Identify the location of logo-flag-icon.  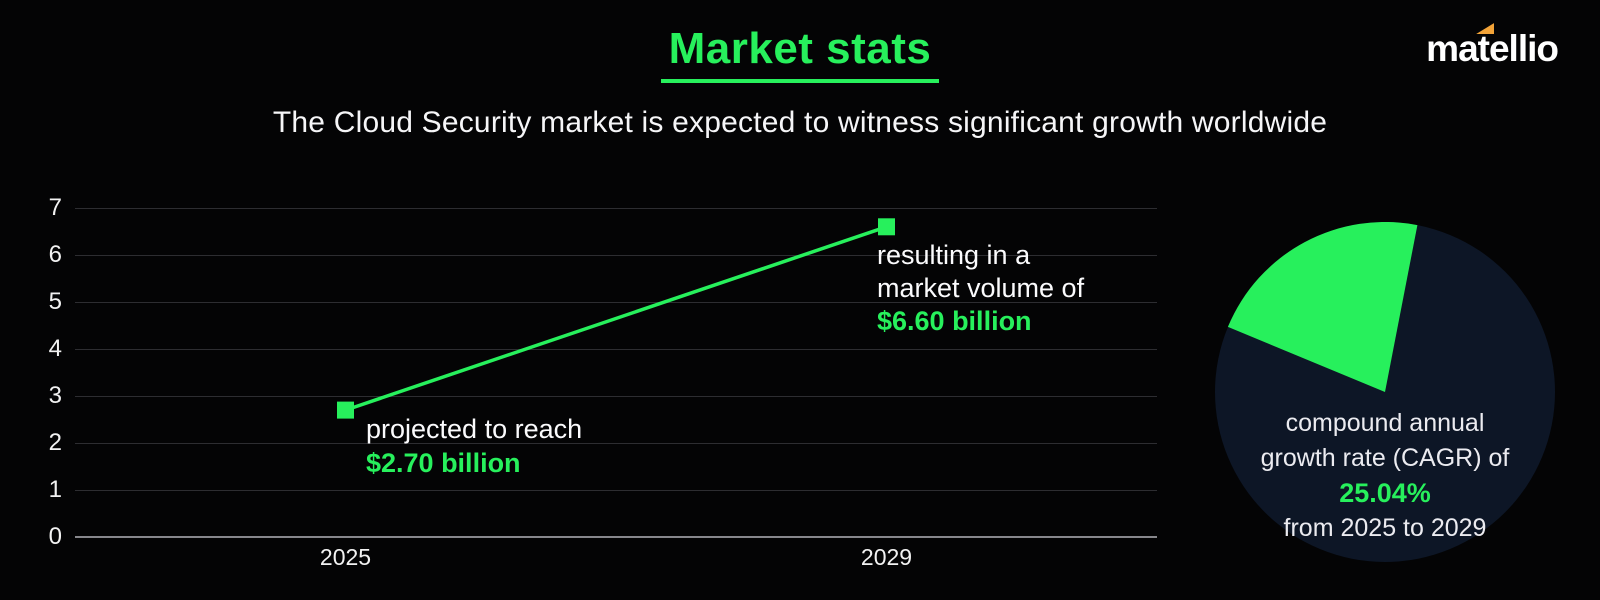
(1485, 28).